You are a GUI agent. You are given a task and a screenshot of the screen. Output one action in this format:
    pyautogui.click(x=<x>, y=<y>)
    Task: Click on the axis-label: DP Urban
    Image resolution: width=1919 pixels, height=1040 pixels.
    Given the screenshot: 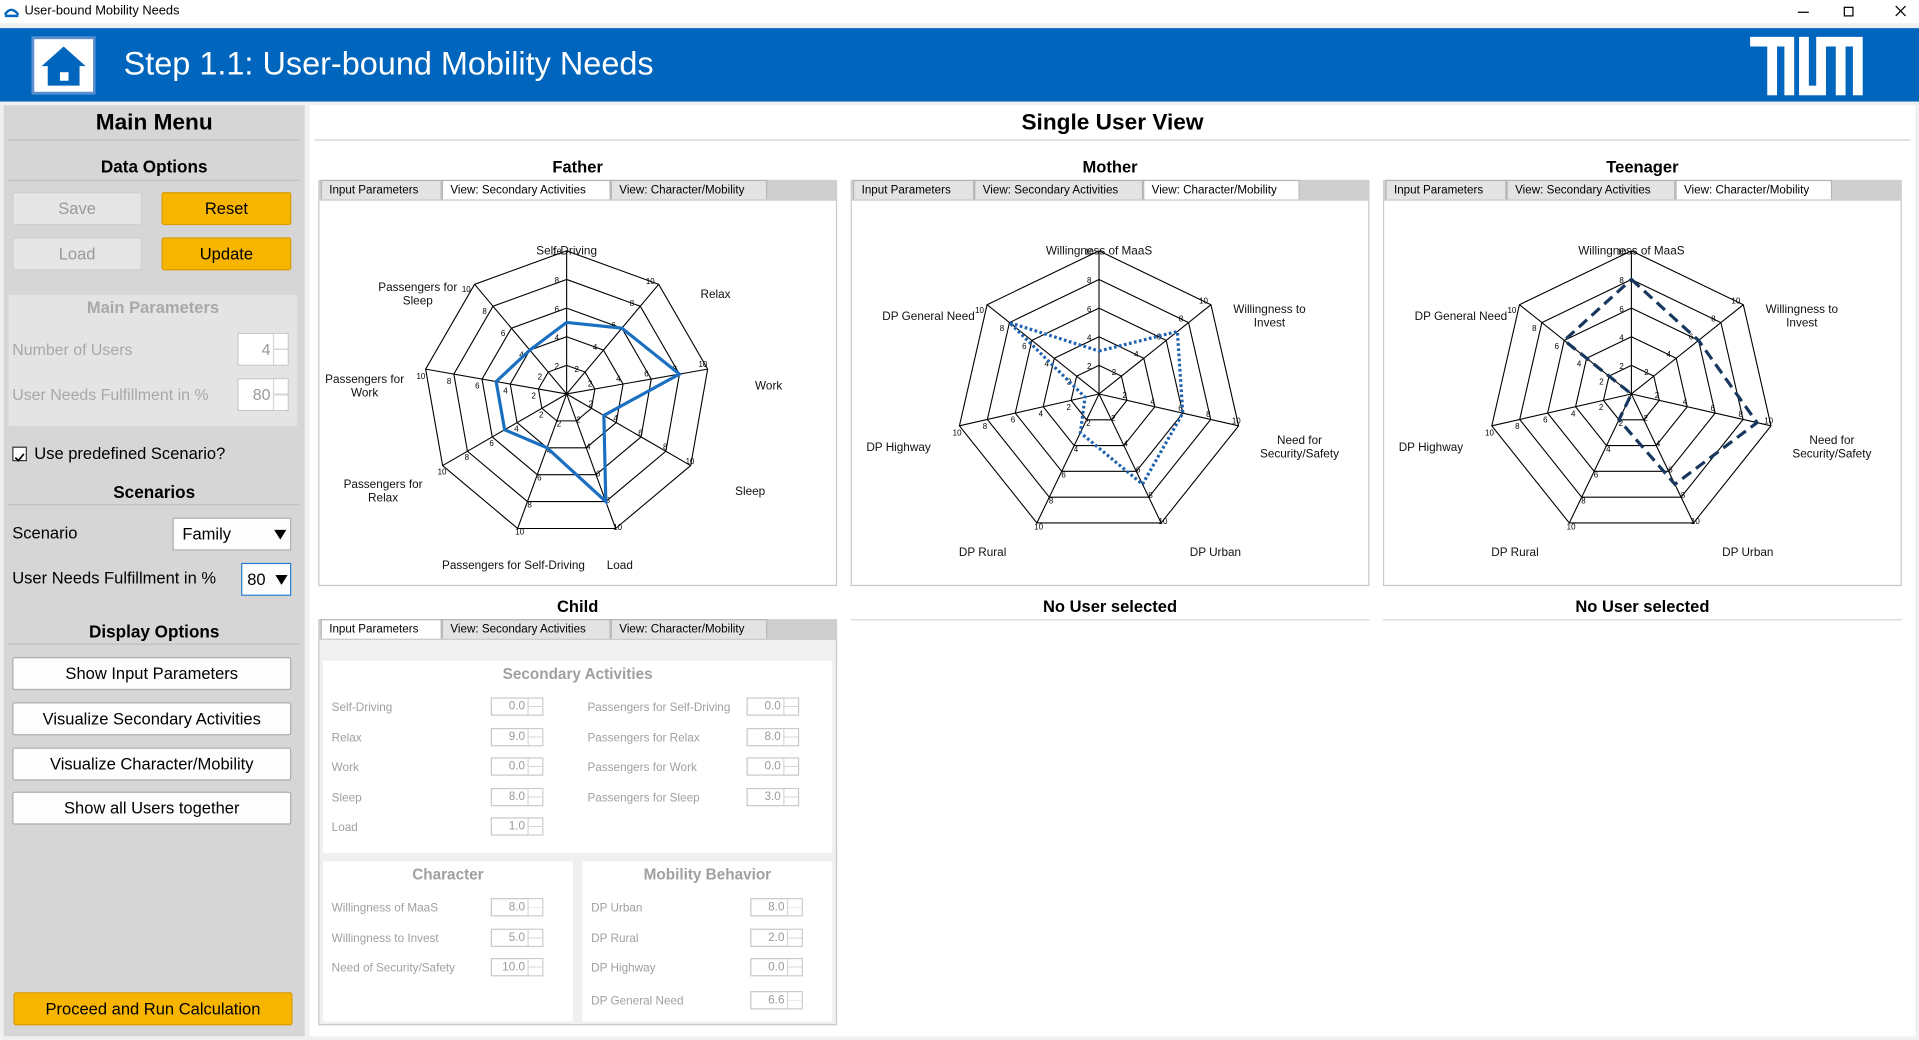 What is the action you would take?
    pyautogui.click(x=1215, y=553)
    